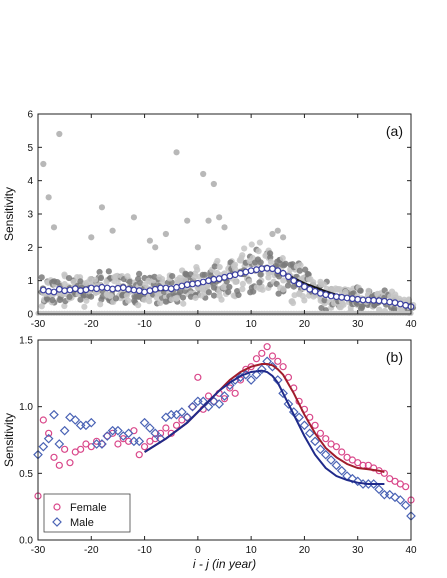 The image size is (447, 578). I want to click on legend-label-male: Male, so click(82, 523).